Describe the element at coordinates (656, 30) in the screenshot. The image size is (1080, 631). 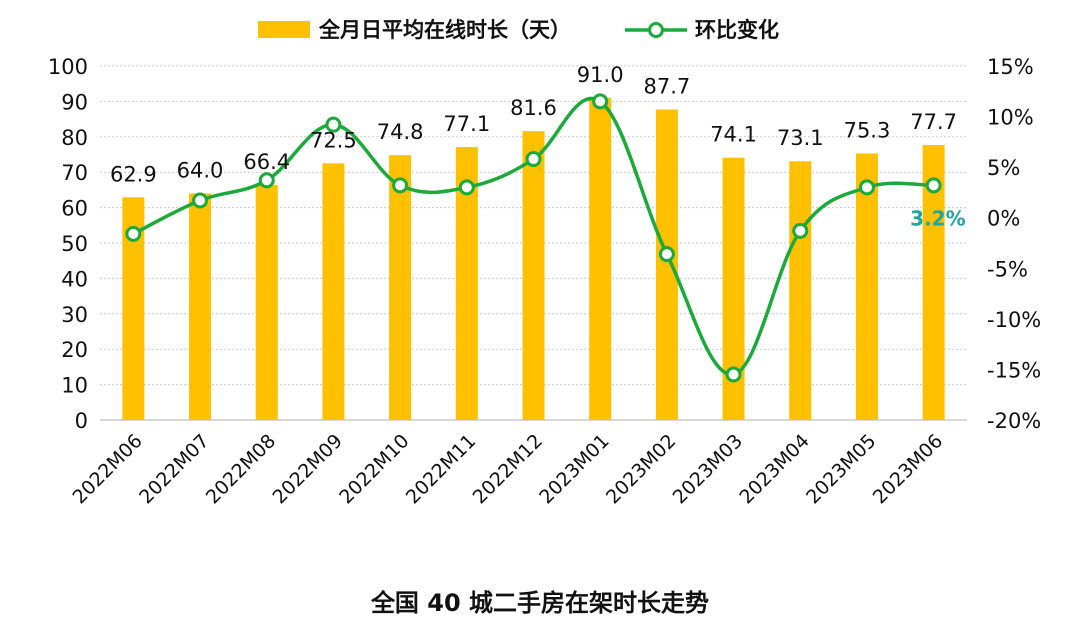
I see `legend-swatch-marker` at that location.